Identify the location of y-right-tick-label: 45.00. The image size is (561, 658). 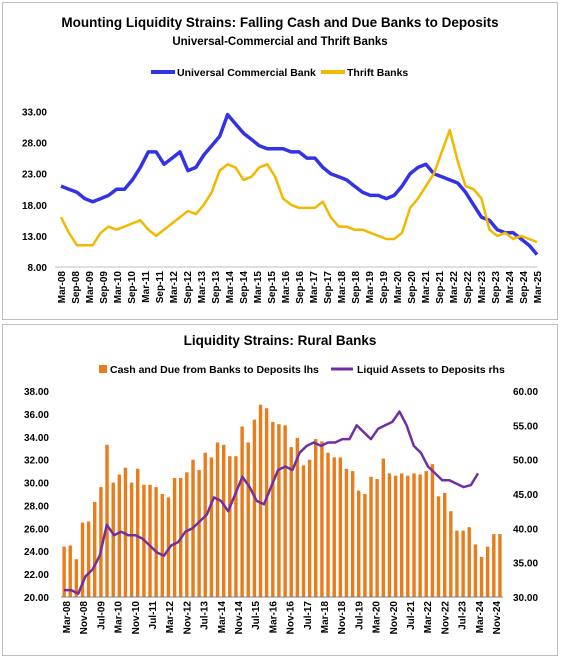
(525, 495).